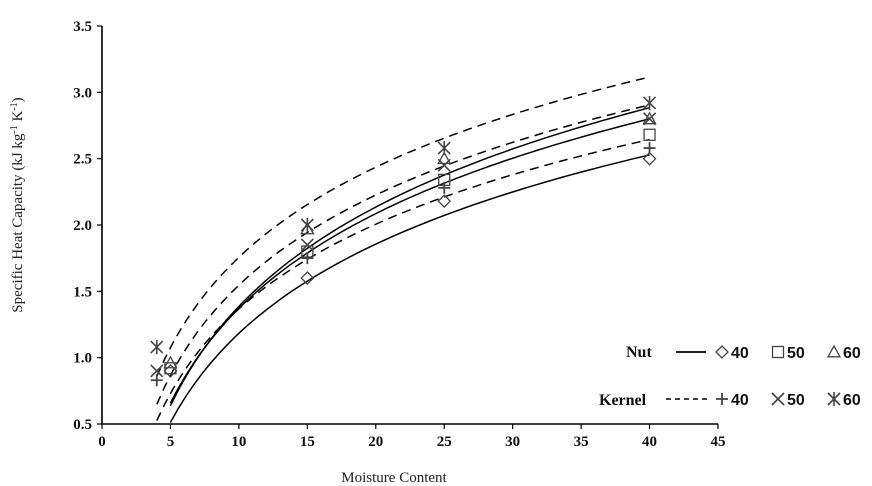  What do you see at coordinates (82, 292) in the screenshot?
I see `y-tick-label: 1.5` at bounding box center [82, 292].